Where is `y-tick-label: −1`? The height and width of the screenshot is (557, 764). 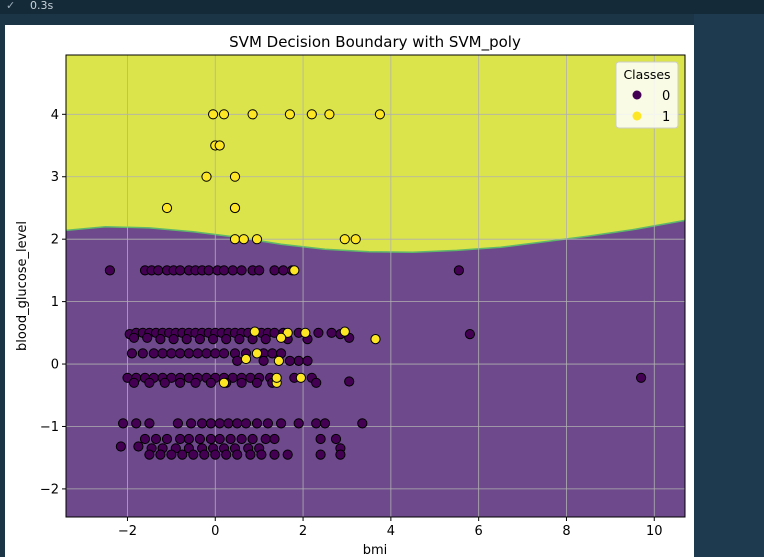
y-tick-label: −1 is located at coordinates (49, 427).